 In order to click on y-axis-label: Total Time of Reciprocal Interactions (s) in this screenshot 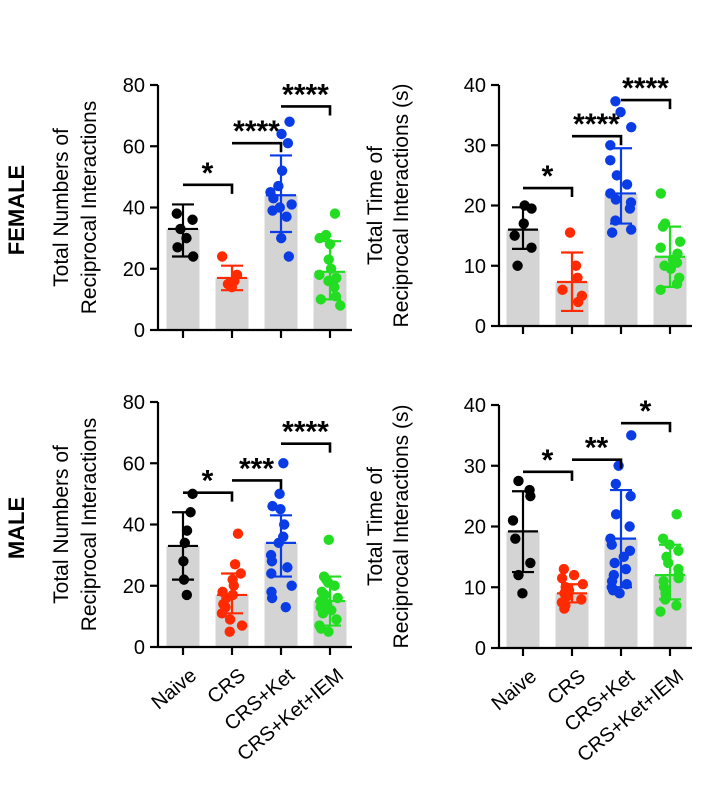, I will do `click(388, 206)`.